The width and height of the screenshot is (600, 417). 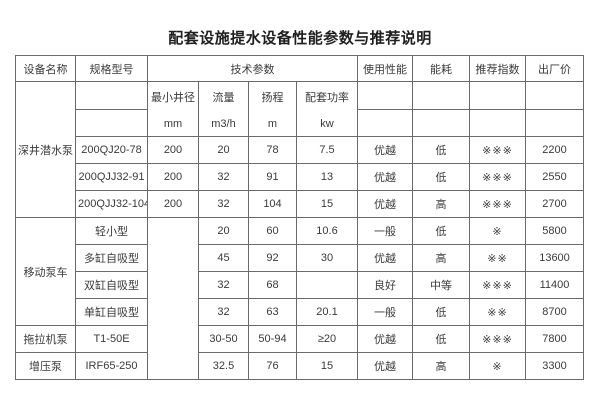 What do you see at coordinates (554, 231) in the screenshot?
I see `cell-price: 5800` at bounding box center [554, 231].